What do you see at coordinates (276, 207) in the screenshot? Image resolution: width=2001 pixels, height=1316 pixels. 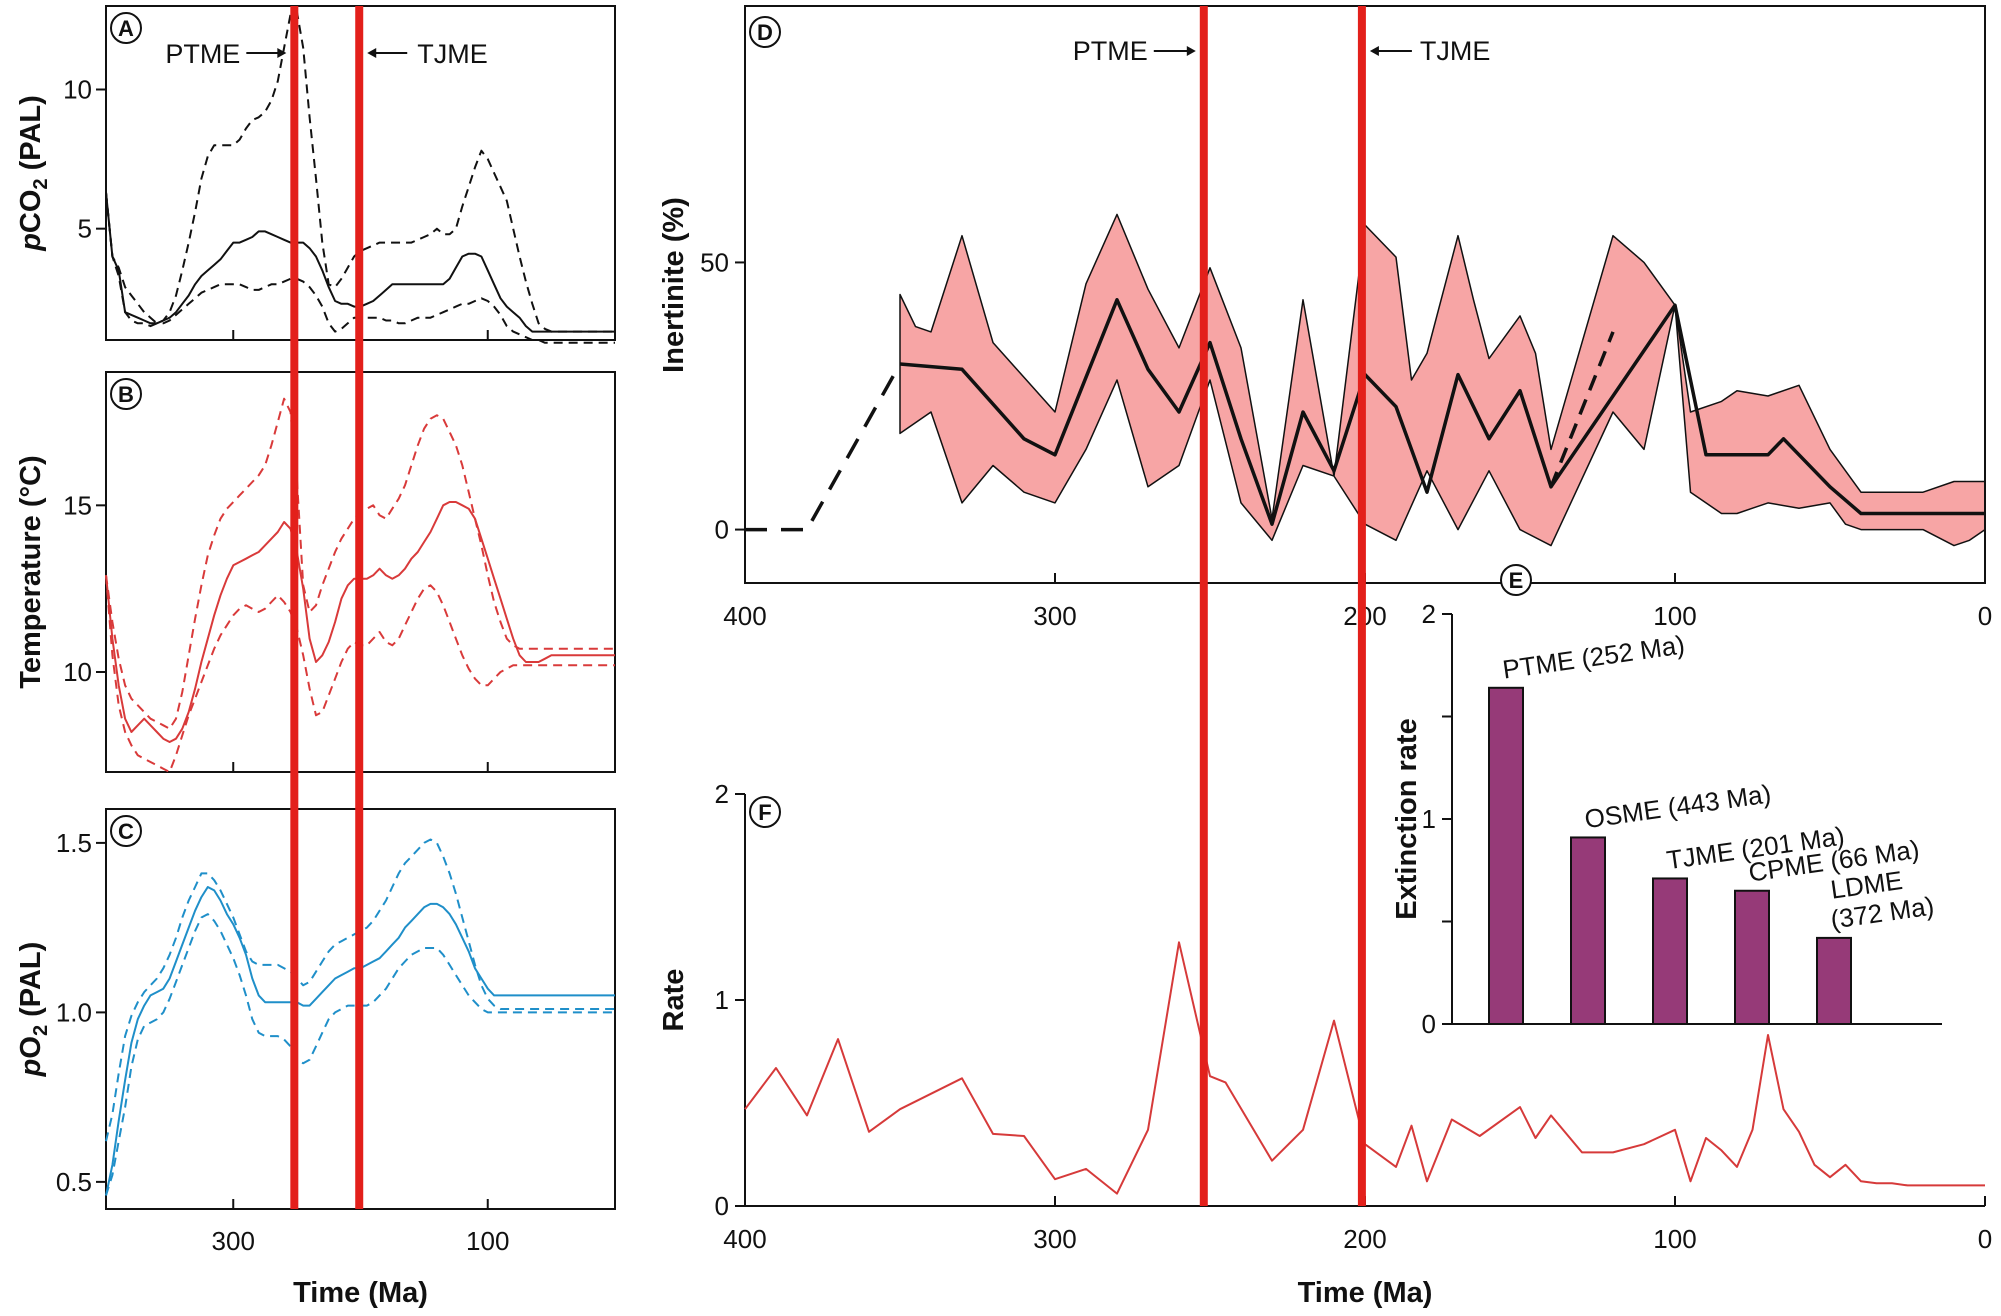 I see `ticks: 5 10` at bounding box center [276, 207].